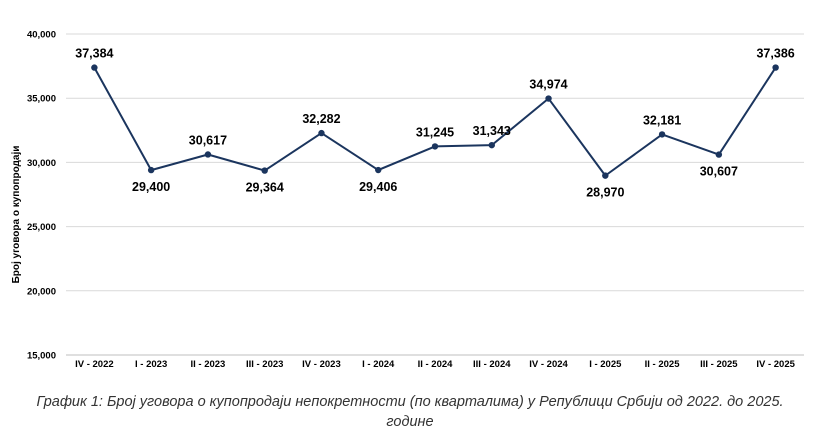 This screenshot has height=442, width=820. What do you see at coordinates (321, 119) in the screenshot?
I see `data-label: 32,282` at bounding box center [321, 119].